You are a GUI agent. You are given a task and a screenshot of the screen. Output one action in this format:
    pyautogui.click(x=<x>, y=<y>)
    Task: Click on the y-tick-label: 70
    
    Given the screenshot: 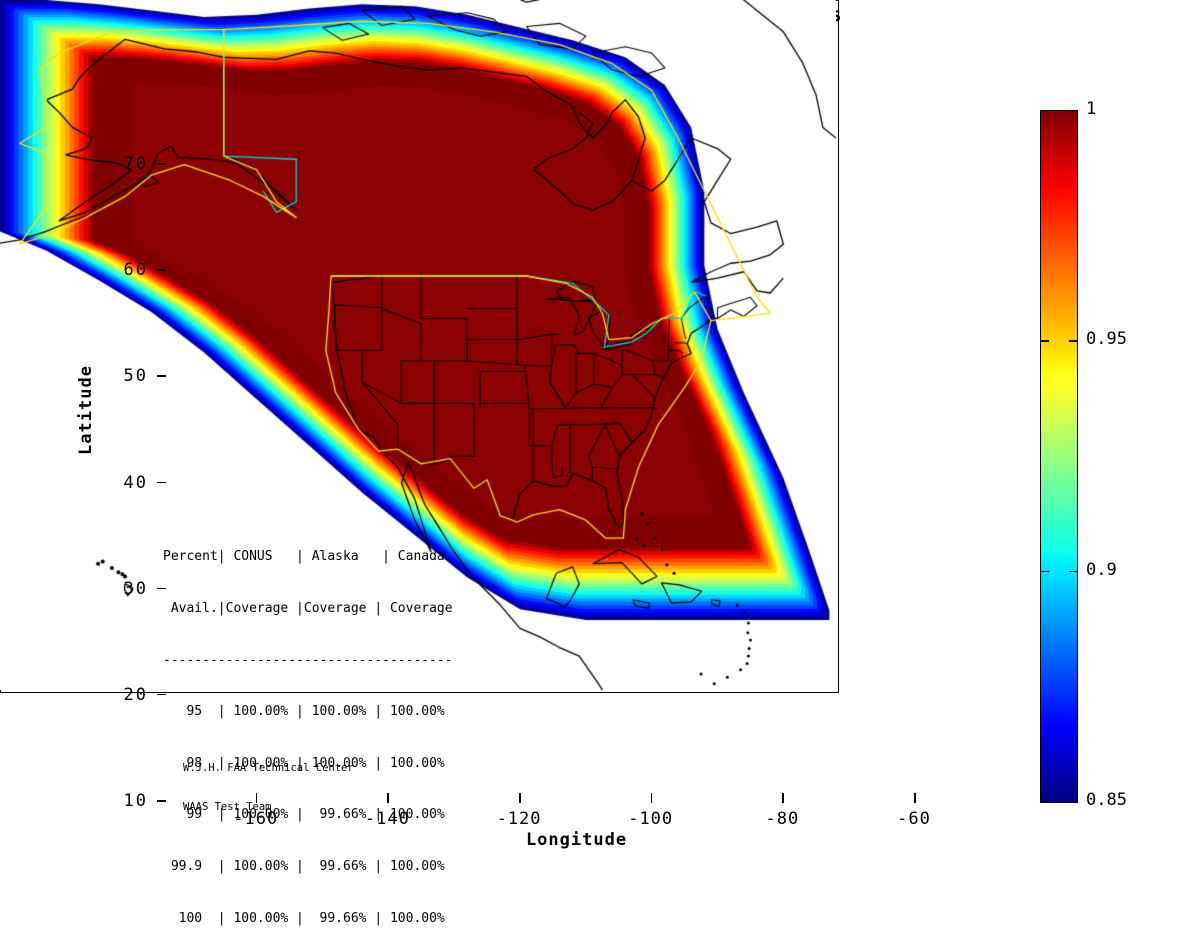 What is the action you would take?
    pyautogui.click(x=135, y=164)
    